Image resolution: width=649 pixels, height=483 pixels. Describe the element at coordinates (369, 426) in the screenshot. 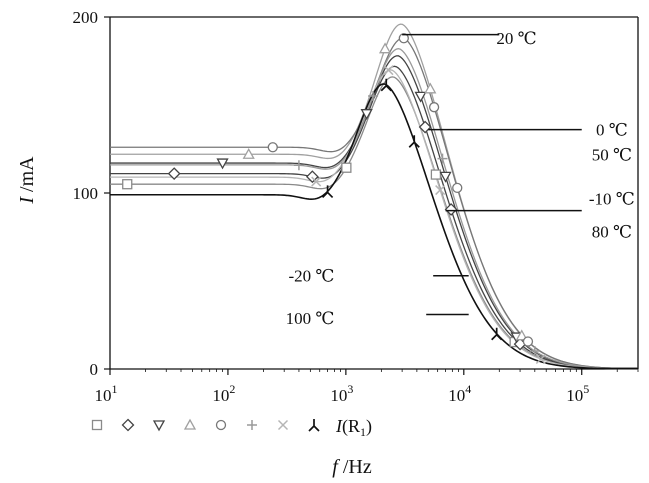

I see `legend-label-suffix: )` at that location.